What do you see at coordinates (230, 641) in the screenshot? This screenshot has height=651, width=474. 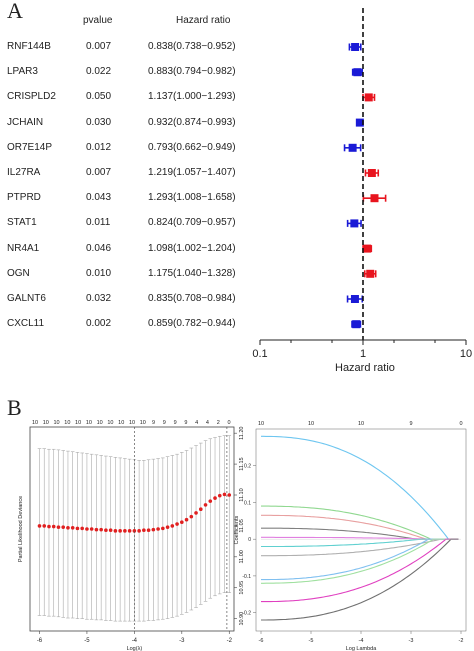 I see `cv-x-tick-label: -2` at bounding box center [230, 641].